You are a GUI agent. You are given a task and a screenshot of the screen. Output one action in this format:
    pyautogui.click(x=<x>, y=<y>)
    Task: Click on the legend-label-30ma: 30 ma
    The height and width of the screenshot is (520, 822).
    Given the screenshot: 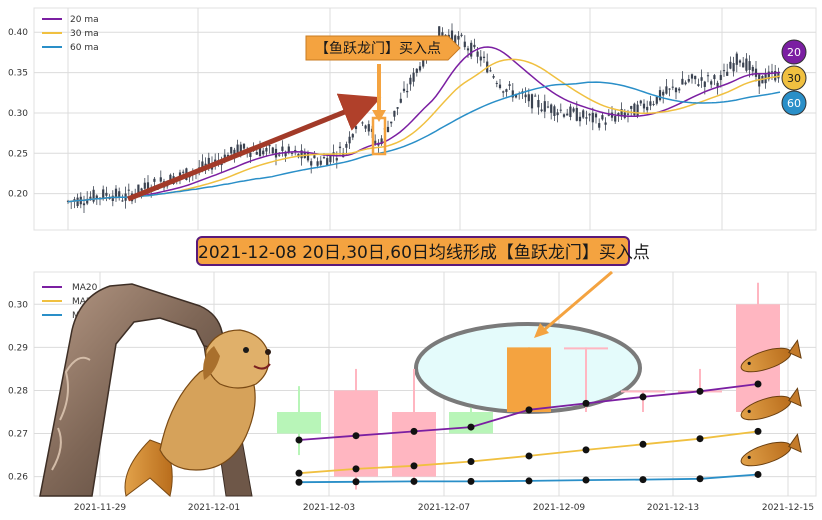 What is the action you would take?
    pyautogui.click(x=84, y=34)
    